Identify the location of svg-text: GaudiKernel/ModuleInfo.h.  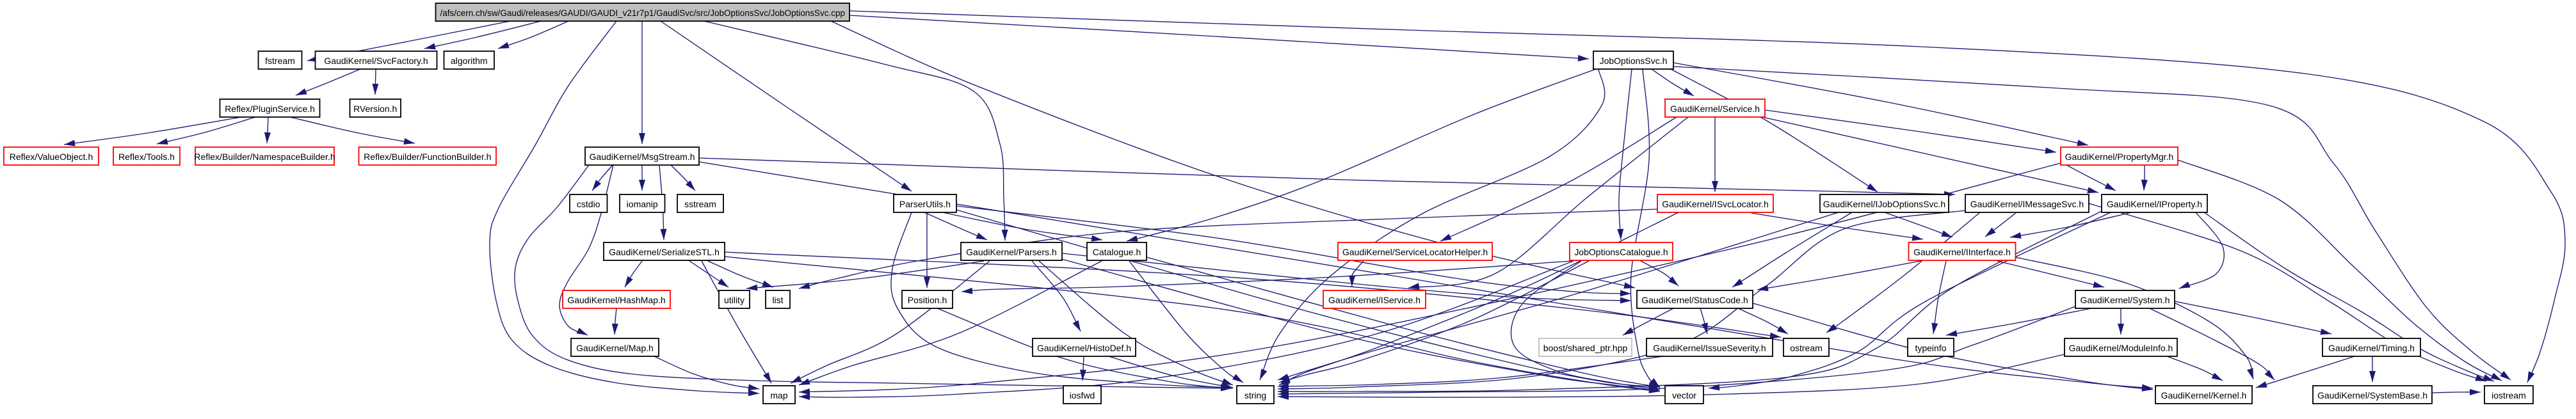
(2121, 348).